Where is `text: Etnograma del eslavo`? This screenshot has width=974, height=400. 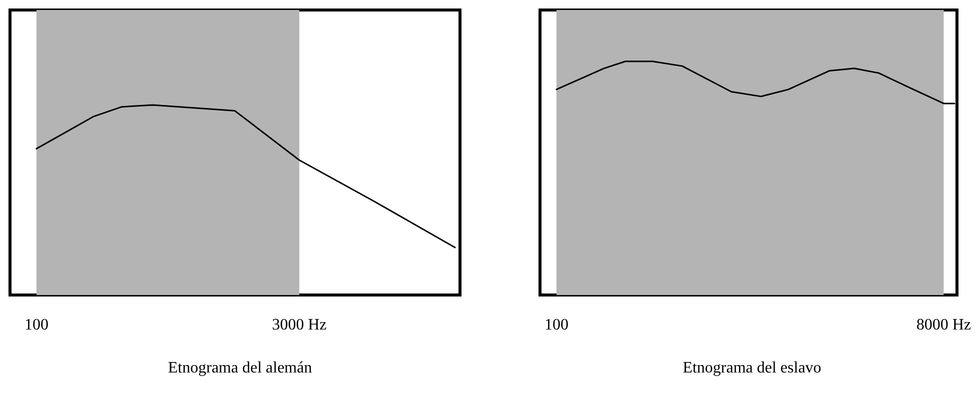 text: Etnograma del eslavo is located at coordinates (752, 368).